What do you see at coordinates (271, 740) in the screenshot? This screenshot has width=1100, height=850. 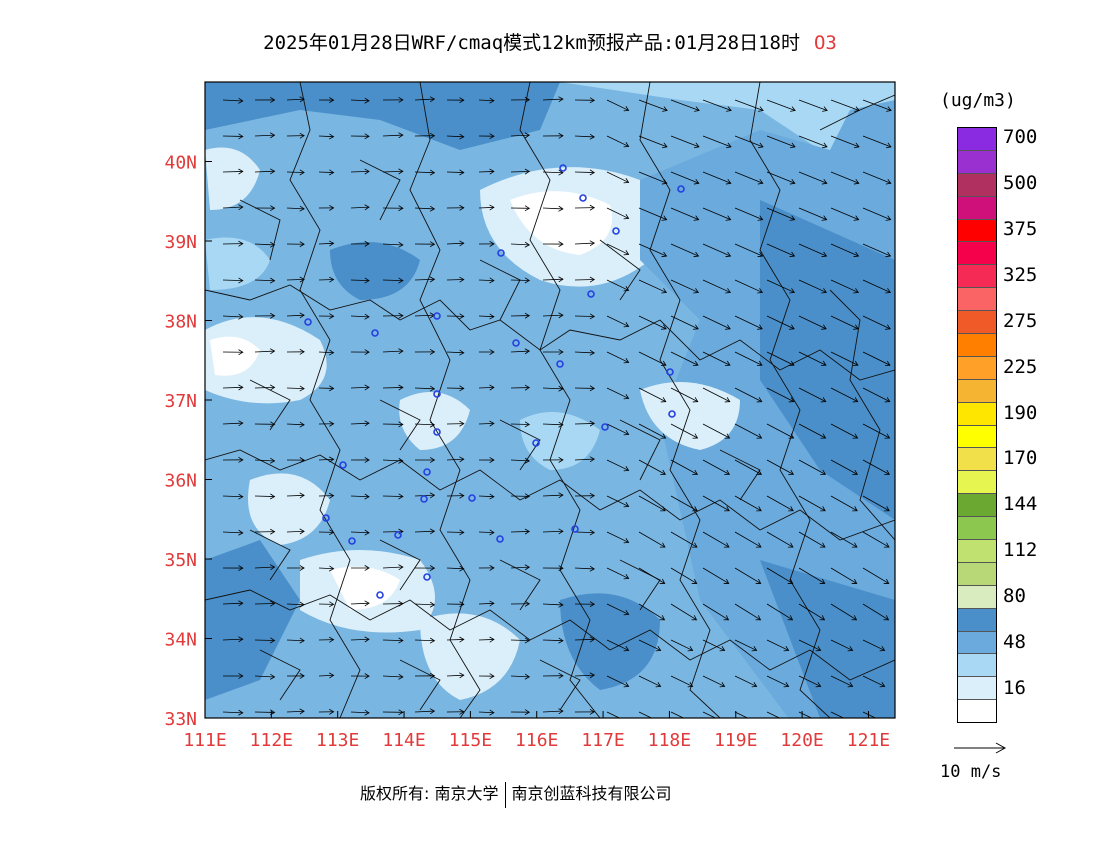 I see `lon-tick-label: 112E` at bounding box center [271, 740].